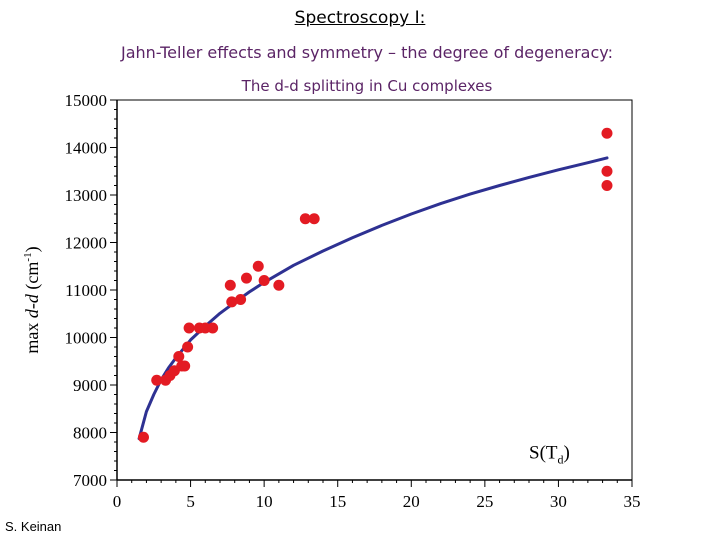 Image resolution: width=720 pixels, height=540 pixels. Describe the element at coordinates (567, 453) in the screenshot. I see `x-annotation-close: )` at that location.